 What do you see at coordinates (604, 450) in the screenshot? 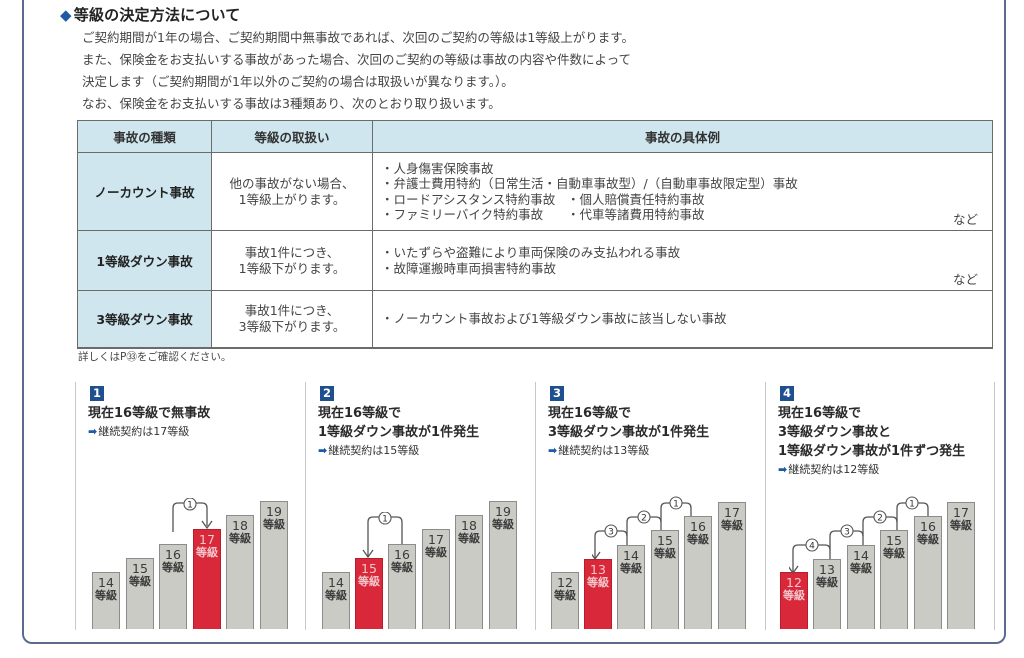
I see `example-result-text: 継続契約は13等級` at bounding box center [604, 450].